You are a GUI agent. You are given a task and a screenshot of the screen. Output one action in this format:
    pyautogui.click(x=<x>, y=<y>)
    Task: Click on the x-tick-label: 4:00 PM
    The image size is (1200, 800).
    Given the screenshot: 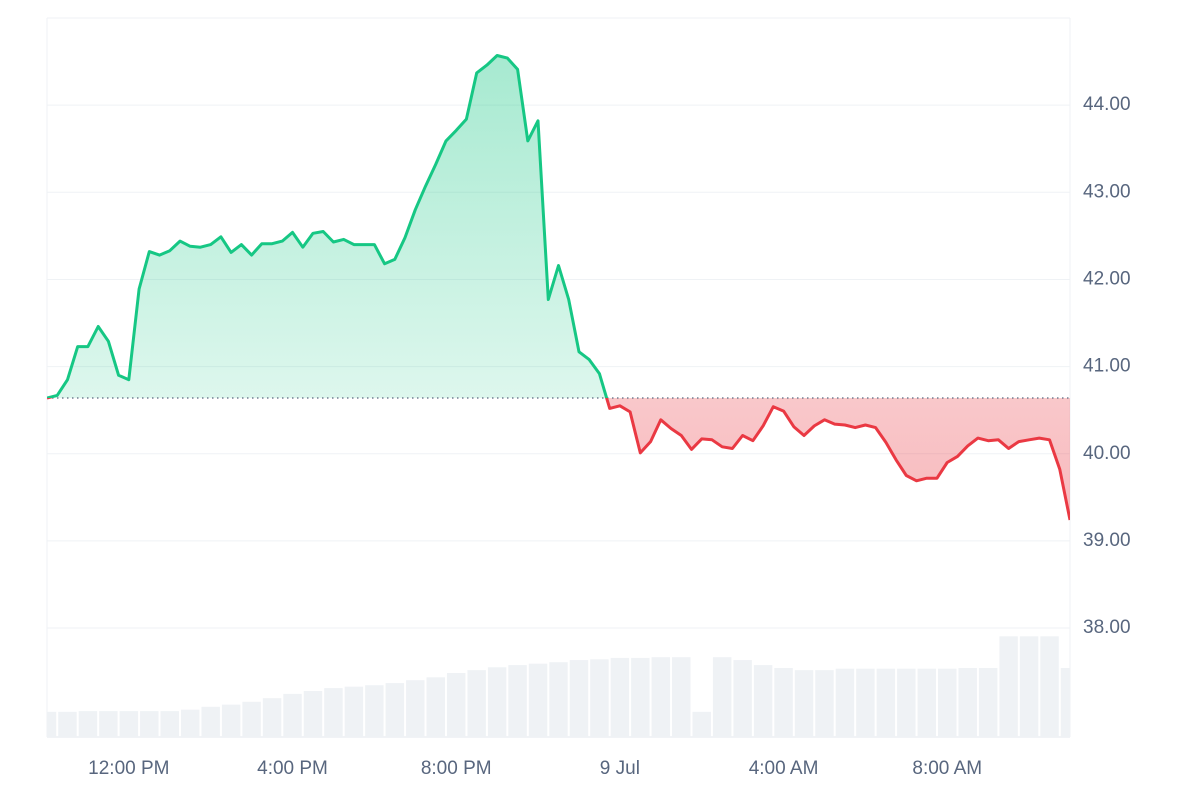 What is the action you would take?
    pyautogui.click(x=292, y=768)
    